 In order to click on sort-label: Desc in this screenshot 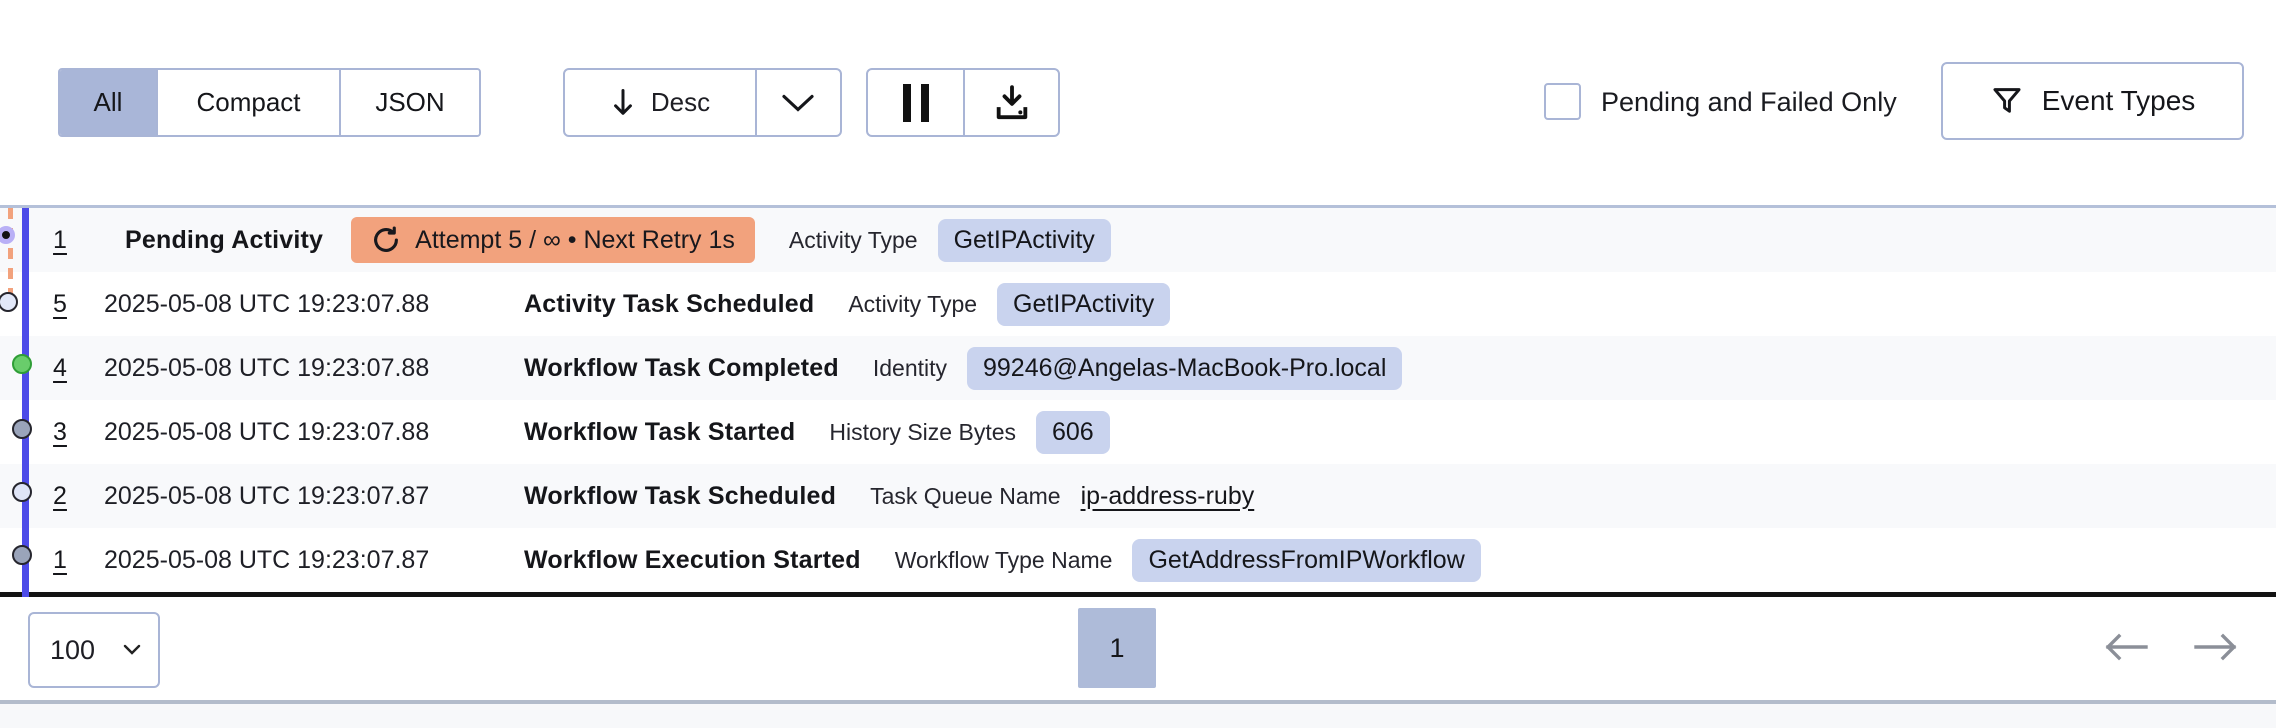, I will do `click(680, 102)`.